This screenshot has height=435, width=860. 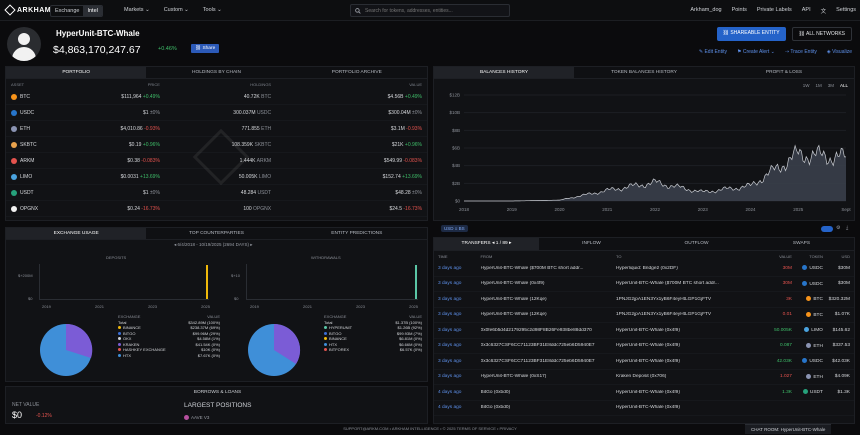 What do you see at coordinates (807, 283) in the screenshot?
I see `transfer-token: USDC` at bounding box center [807, 283].